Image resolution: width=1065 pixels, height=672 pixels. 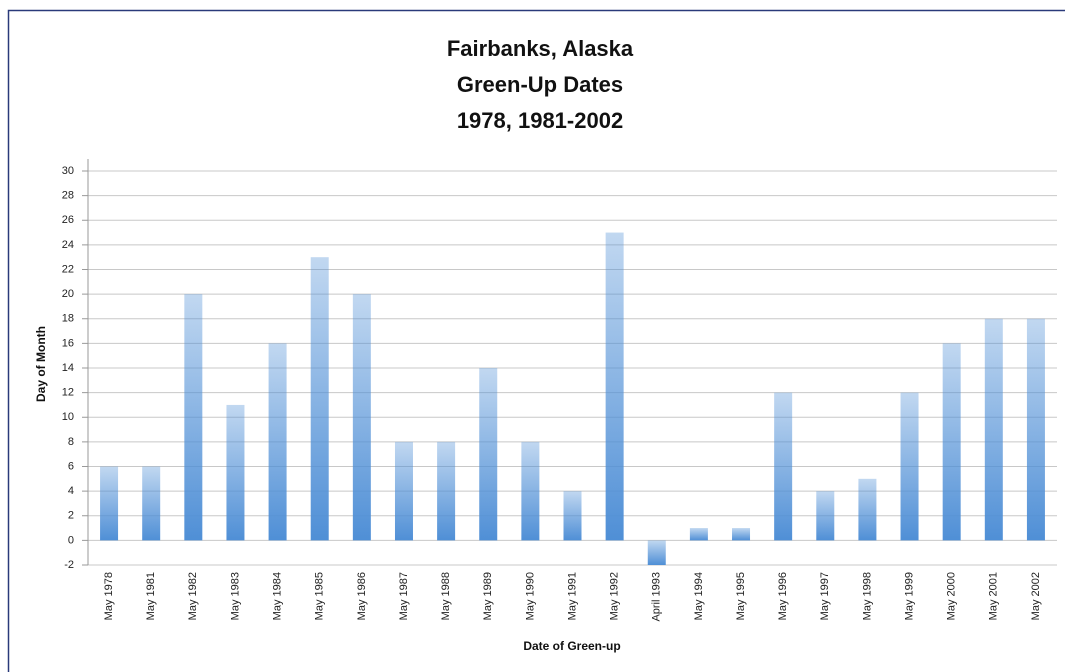 What do you see at coordinates (68, 393) in the screenshot?
I see `y-tick-label: 12` at bounding box center [68, 393].